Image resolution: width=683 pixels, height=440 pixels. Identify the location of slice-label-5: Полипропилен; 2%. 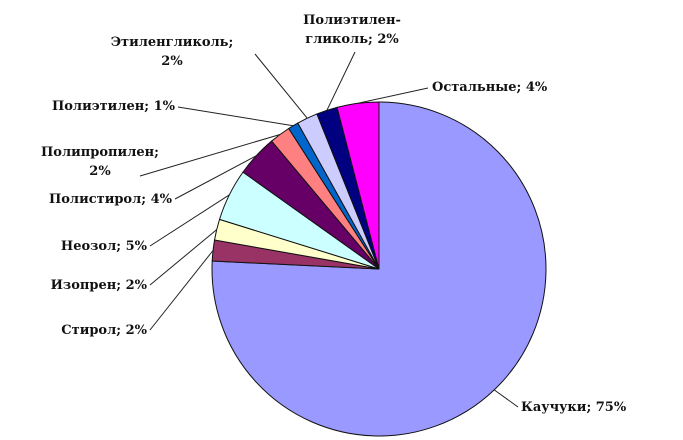
(100, 162).